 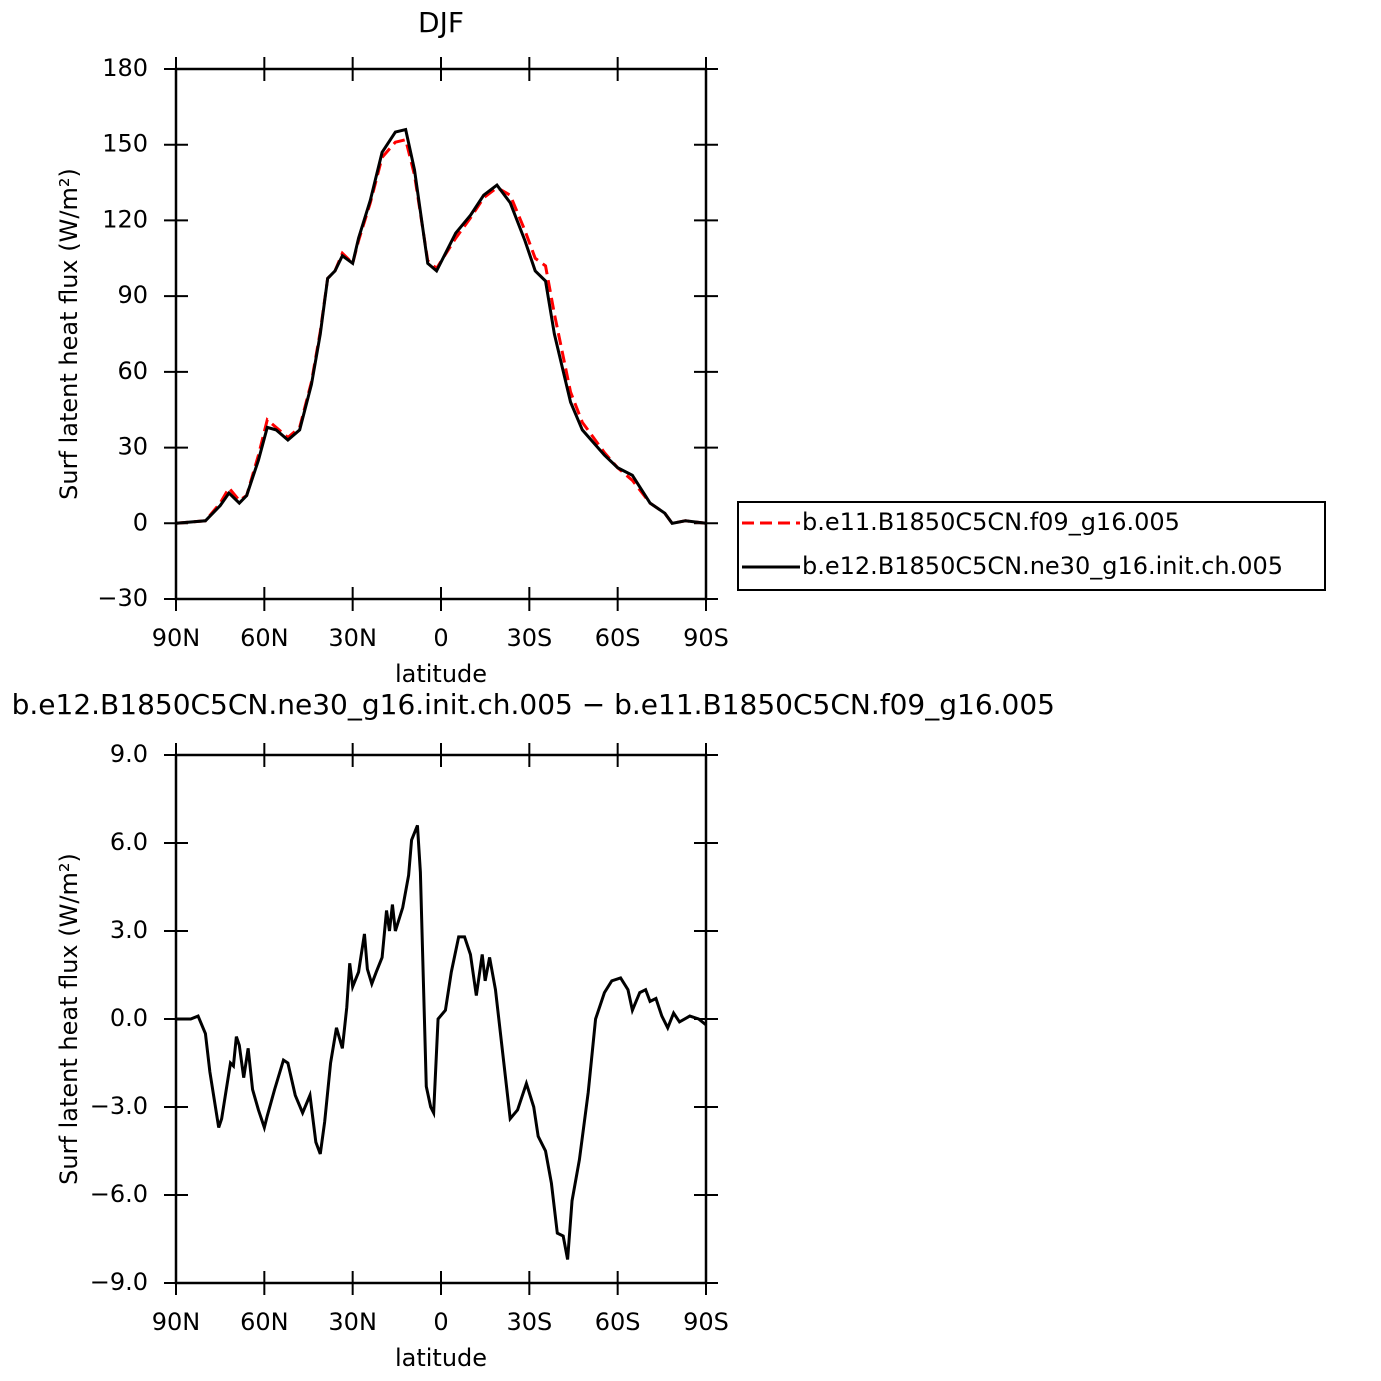 What do you see at coordinates (129, 754) in the screenshot?
I see `y-tick-label: 9.0` at bounding box center [129, 754].